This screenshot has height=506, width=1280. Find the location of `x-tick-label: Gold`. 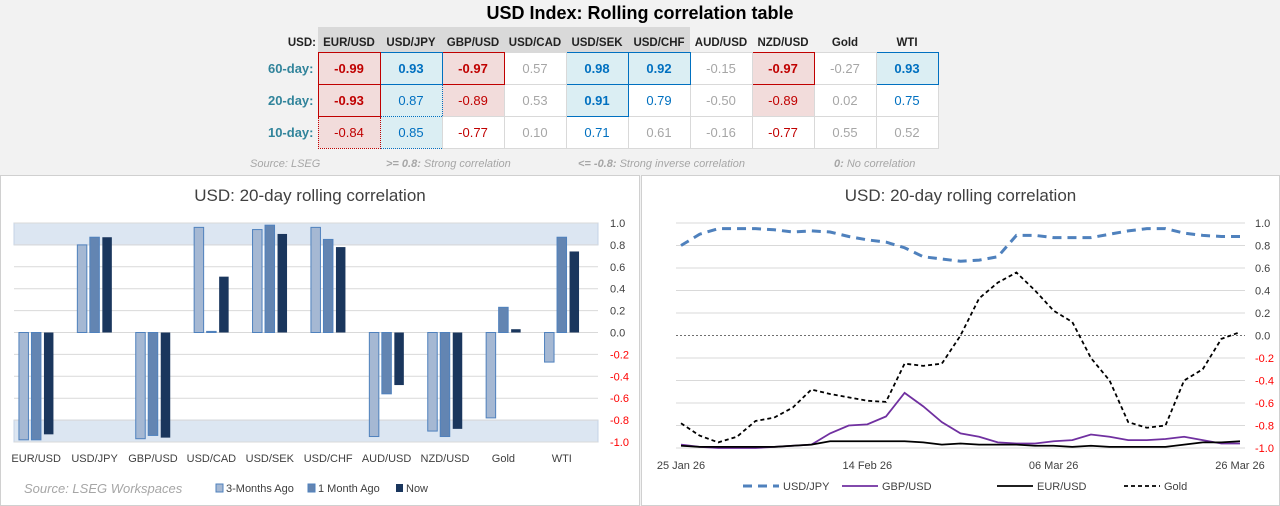

x-tick-label: Gold is located at coordinates (503, 459).